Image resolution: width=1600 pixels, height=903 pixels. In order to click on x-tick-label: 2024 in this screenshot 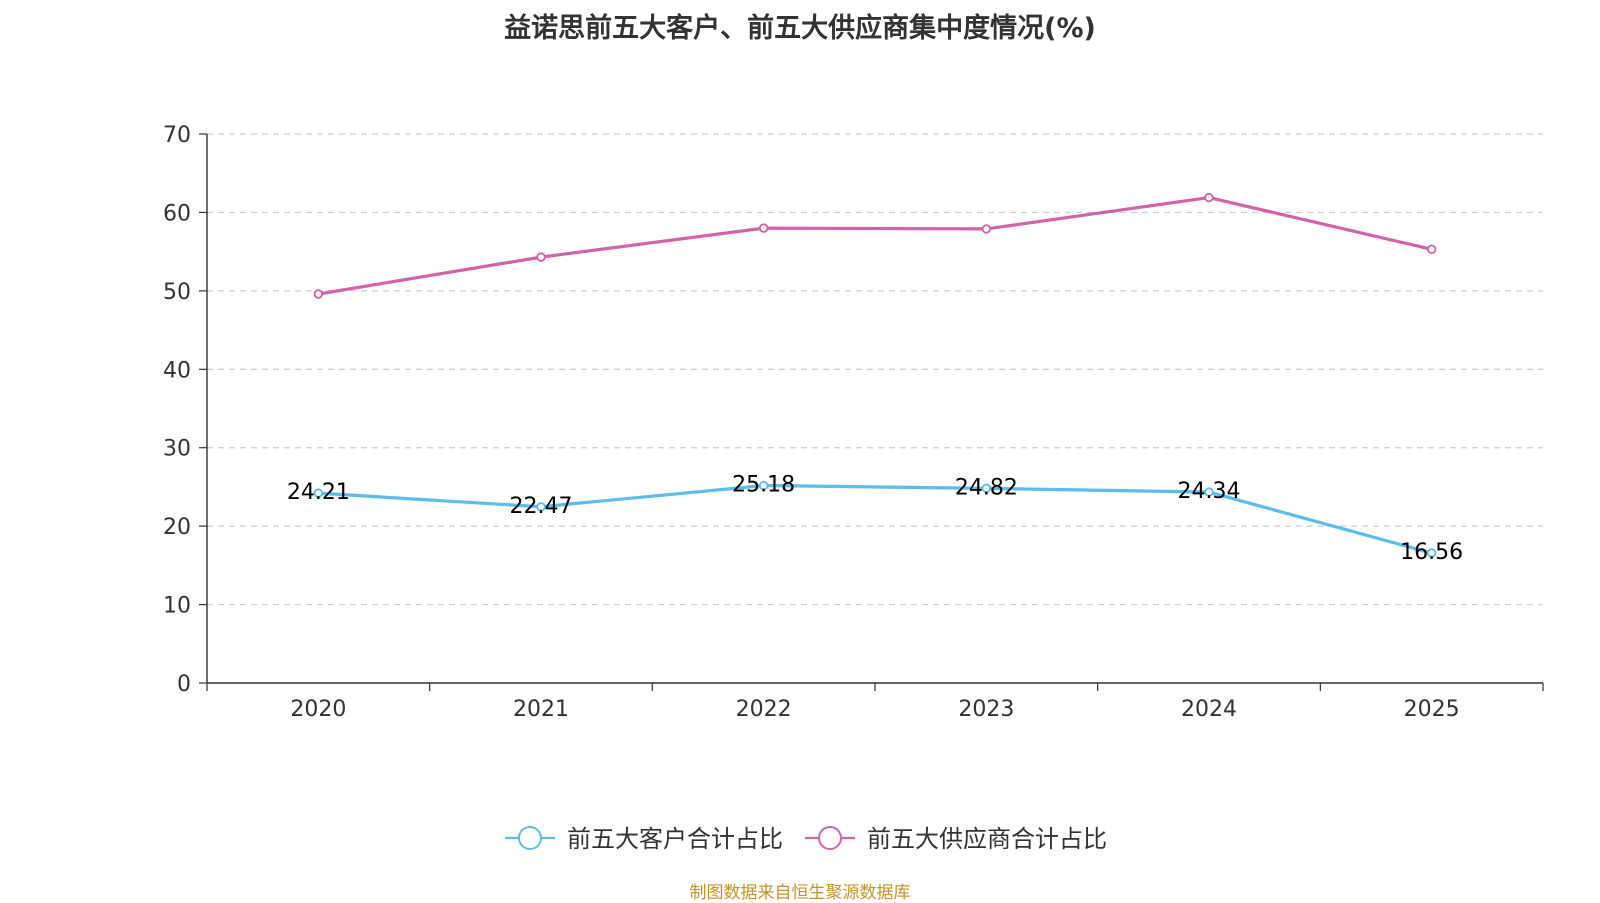, I will do `click(1209, 709)`.